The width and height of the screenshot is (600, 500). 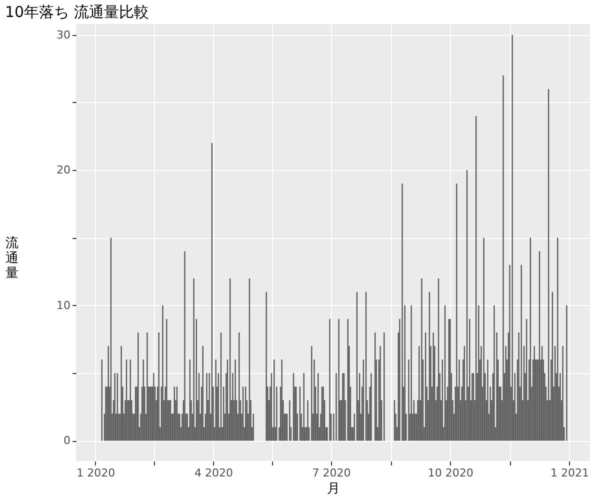 What do you see at coordinates (331, 473) in the screenshot?
I see `x-tick-label: 7 2020` at bounding box center [331, 473].